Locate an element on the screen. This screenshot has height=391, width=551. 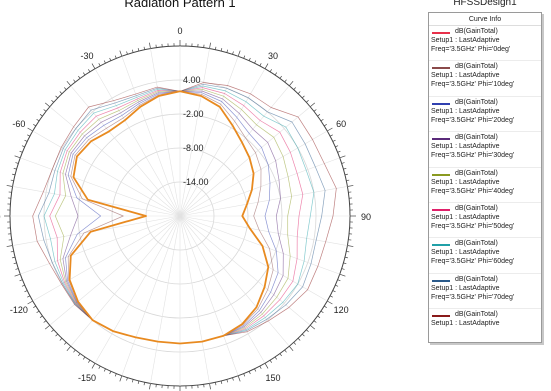
radial-tick-label: 4.00 is located at coordinates (192, 80).